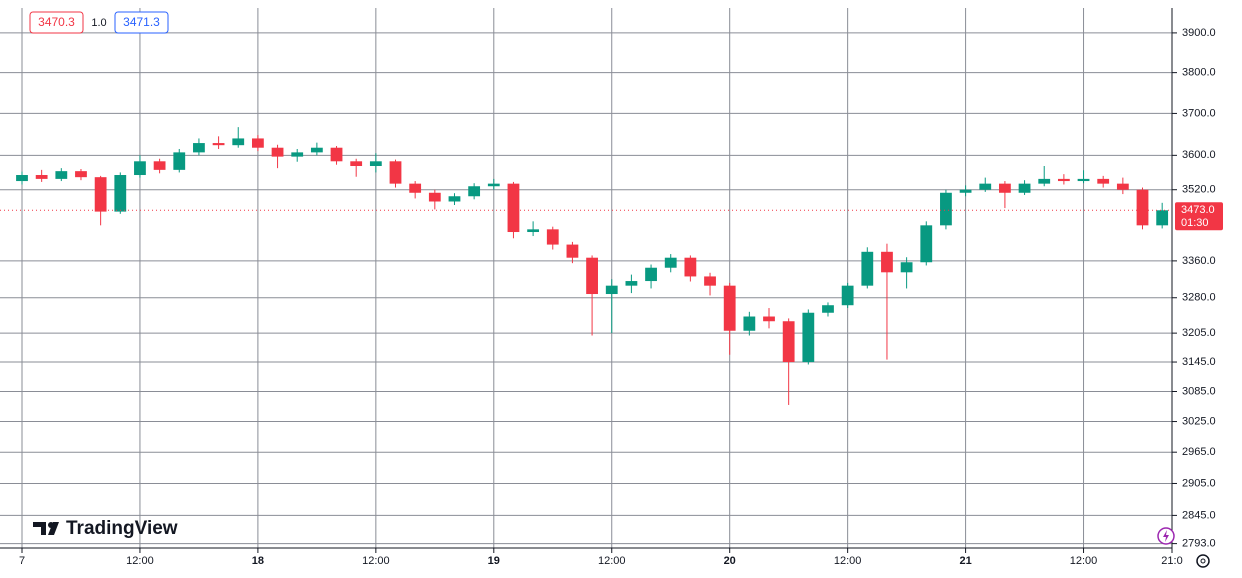 Image resolution: width=1242 pixels, height=578 pixels. I want to click on lightning-icon, so click(1166, 536).